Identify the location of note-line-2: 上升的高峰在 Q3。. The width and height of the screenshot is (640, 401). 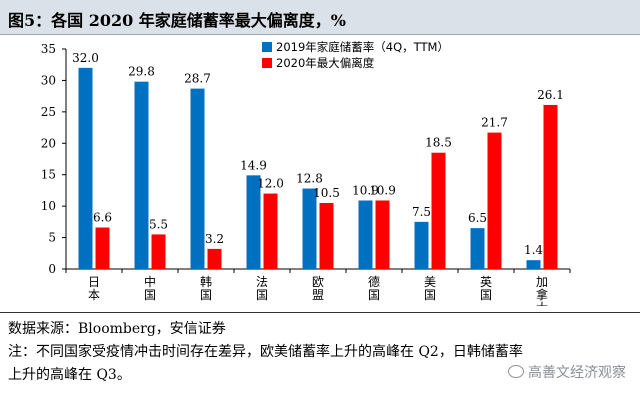
(69, 375).